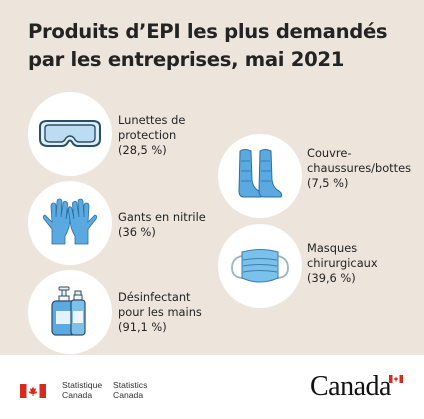 The width and height of the screenshot is (424, 419). I want to click on sanitizer-circle, so click(70, 312).